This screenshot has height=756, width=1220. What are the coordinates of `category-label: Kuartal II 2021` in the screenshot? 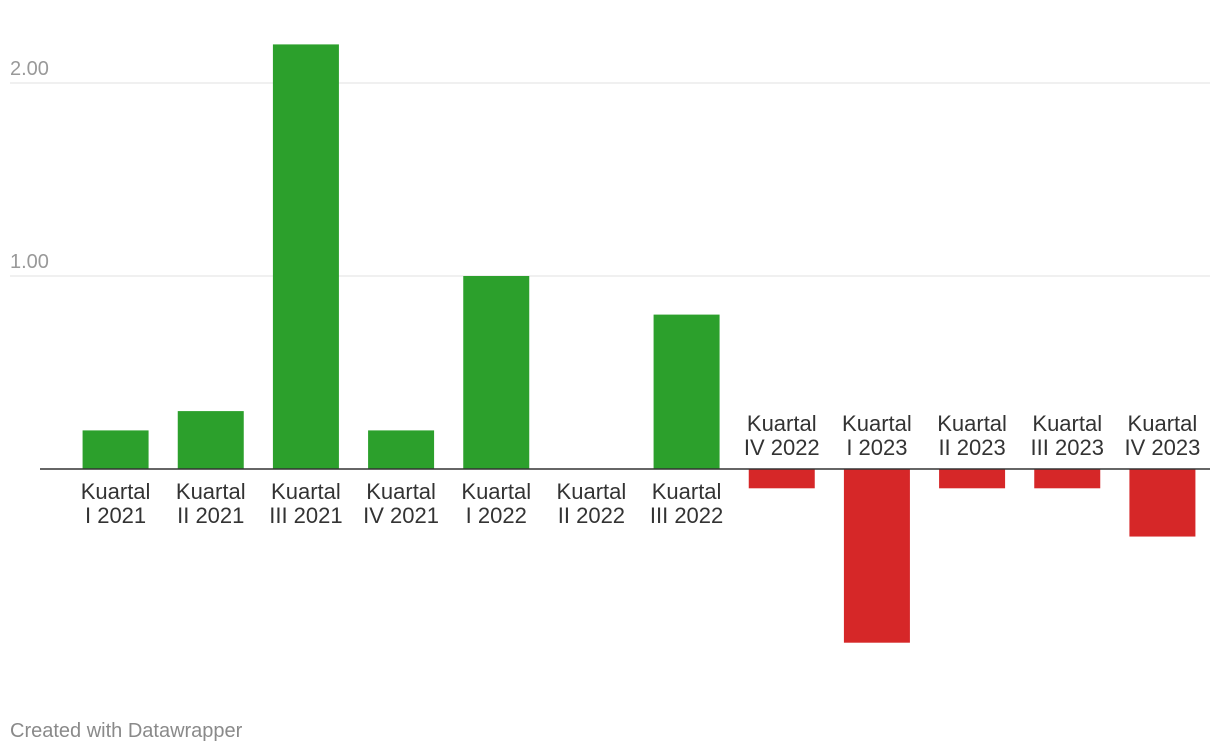 It's located at (211, 503).